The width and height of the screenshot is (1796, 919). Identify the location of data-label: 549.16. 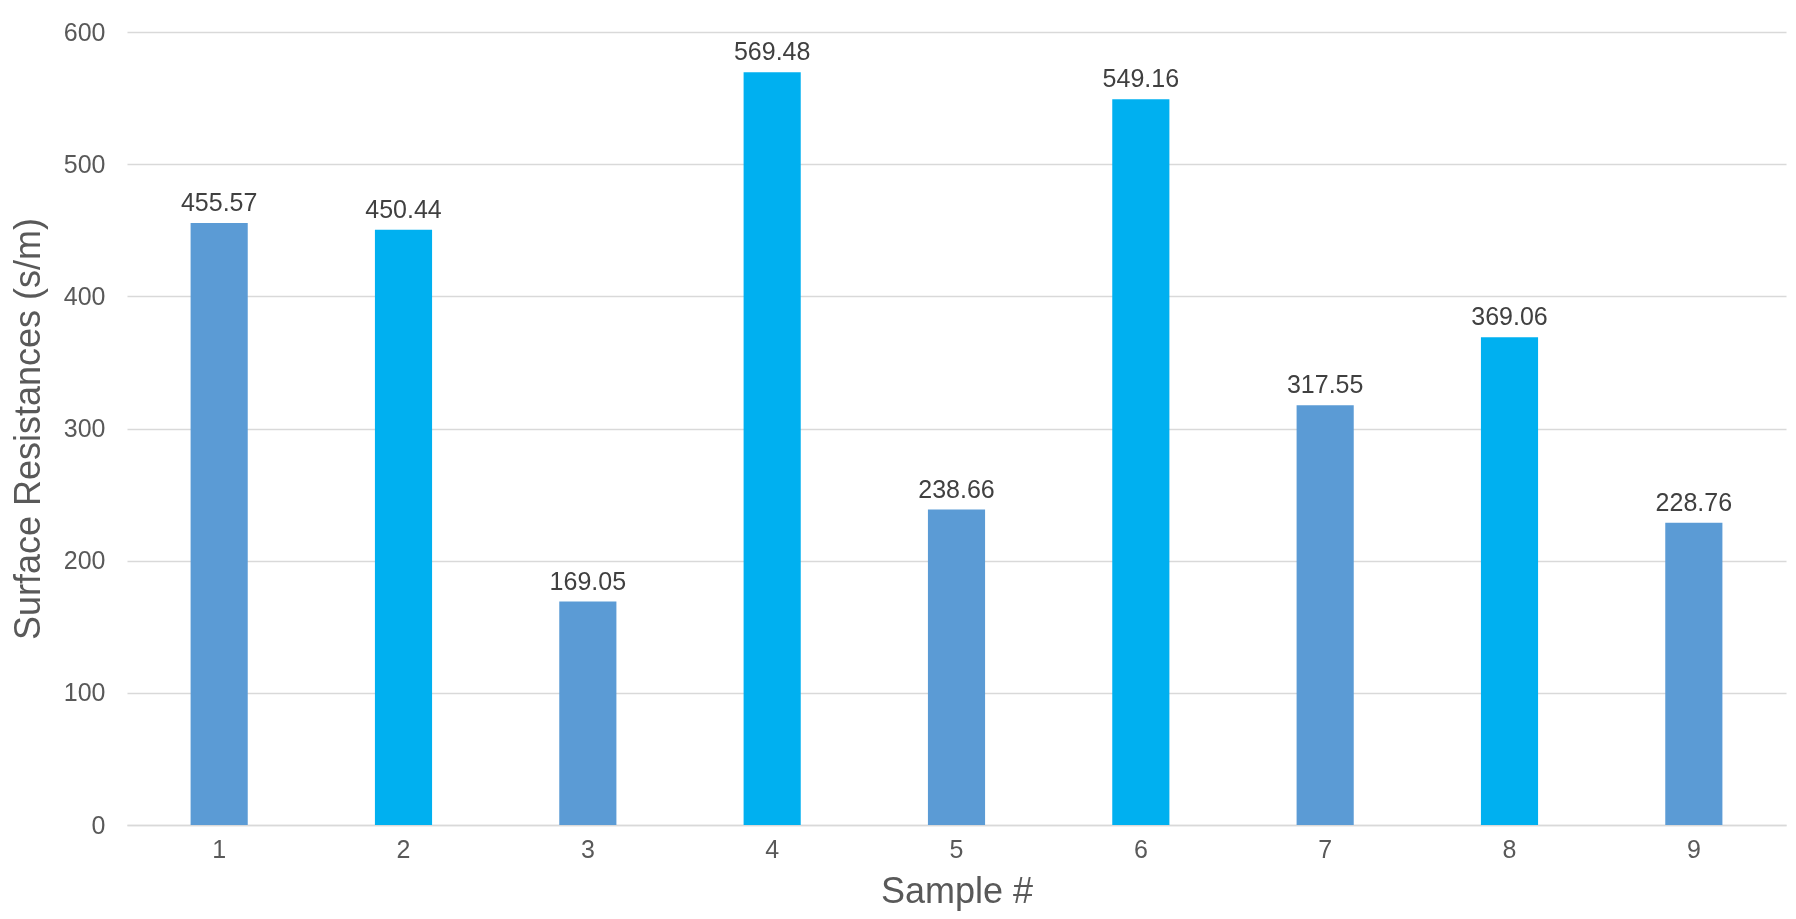
(1141, 78).